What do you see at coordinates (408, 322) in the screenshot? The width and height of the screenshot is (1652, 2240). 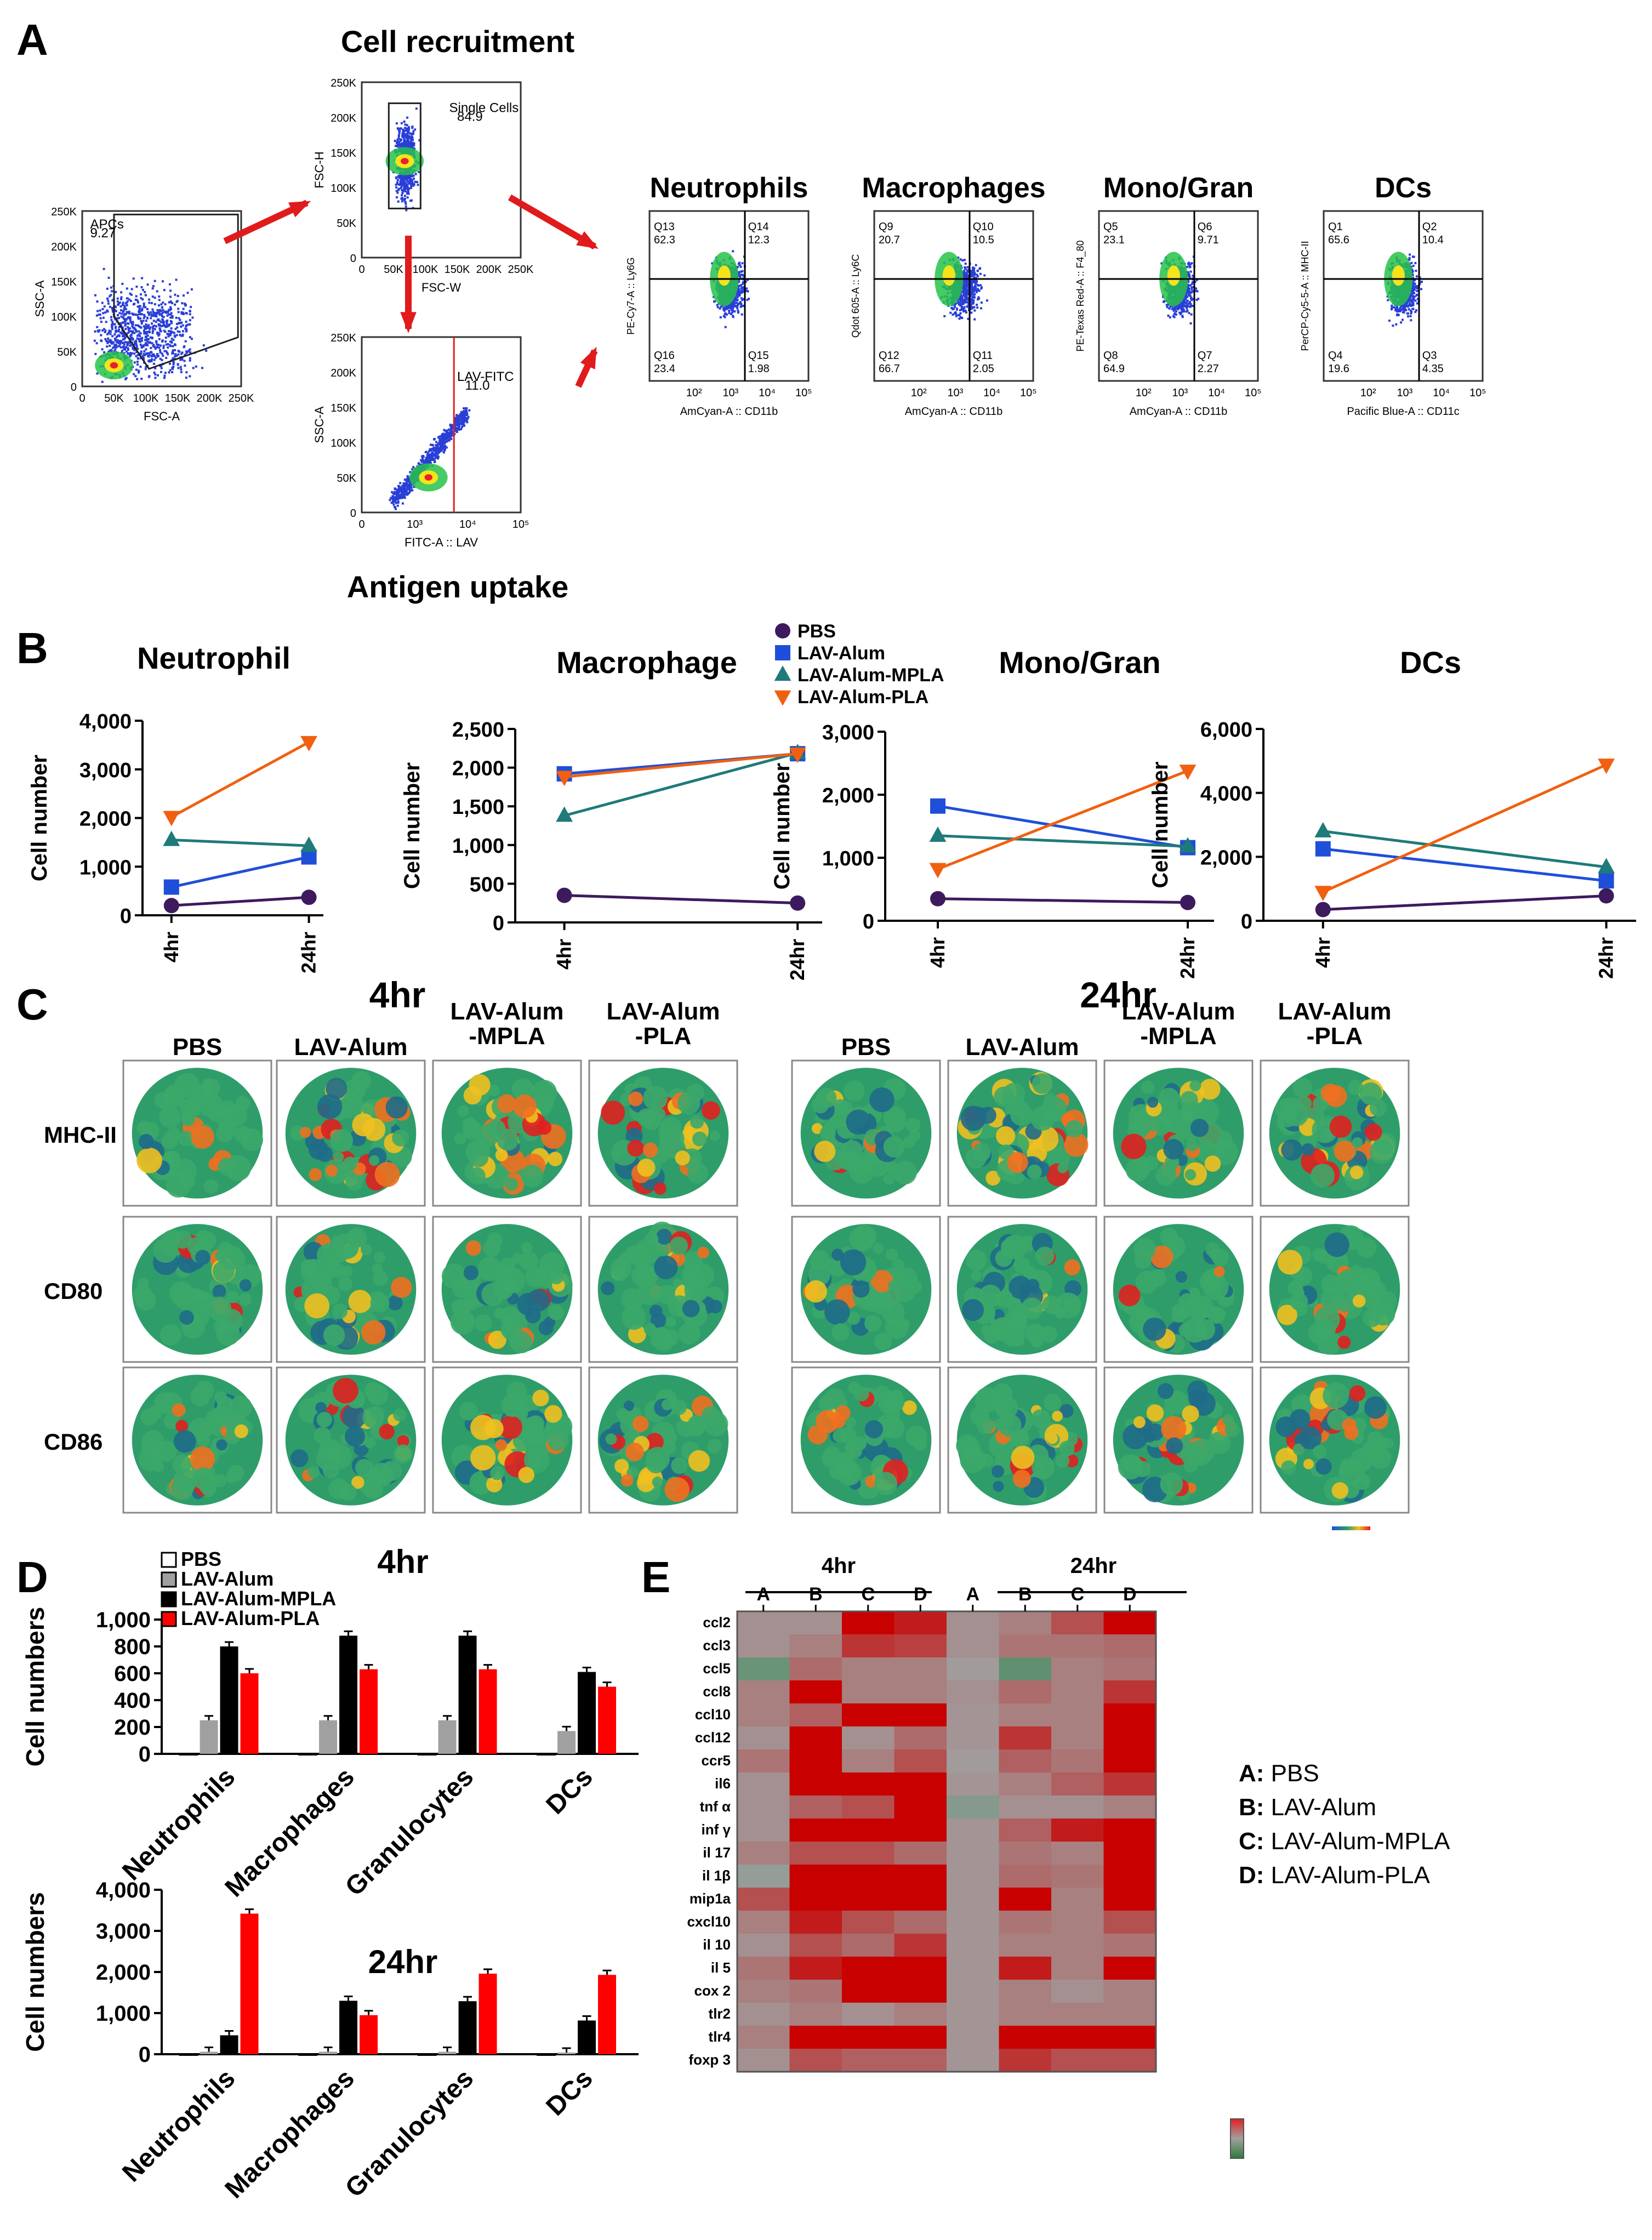 I see `arrow-head` at bounding box center [408, 322].